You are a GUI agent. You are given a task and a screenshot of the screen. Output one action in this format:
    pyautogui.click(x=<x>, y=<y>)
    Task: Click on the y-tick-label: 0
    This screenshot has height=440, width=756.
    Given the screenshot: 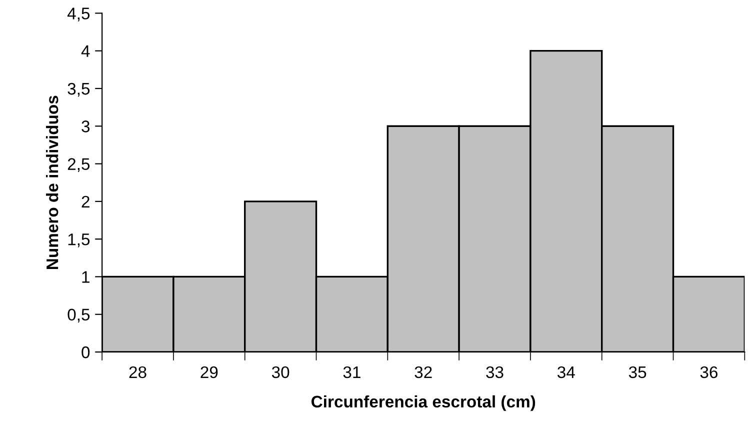 What is the action you would take?
    pyautogui.click(x=86, y=352)
    